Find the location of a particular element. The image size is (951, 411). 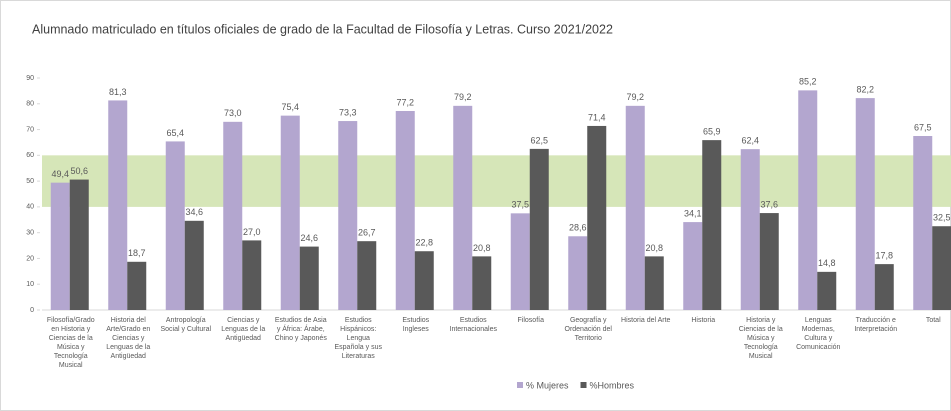

data-label: 32,5 is located at coordinates (942, 218).